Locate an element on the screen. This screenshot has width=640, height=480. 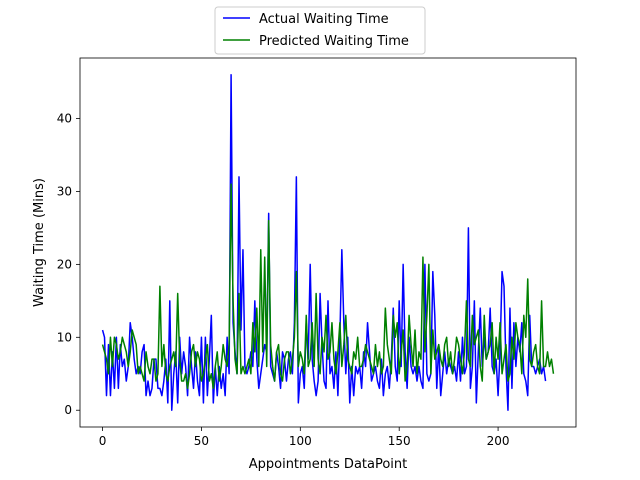
y-tick-label: 20 is located at coordinates (64, 264).